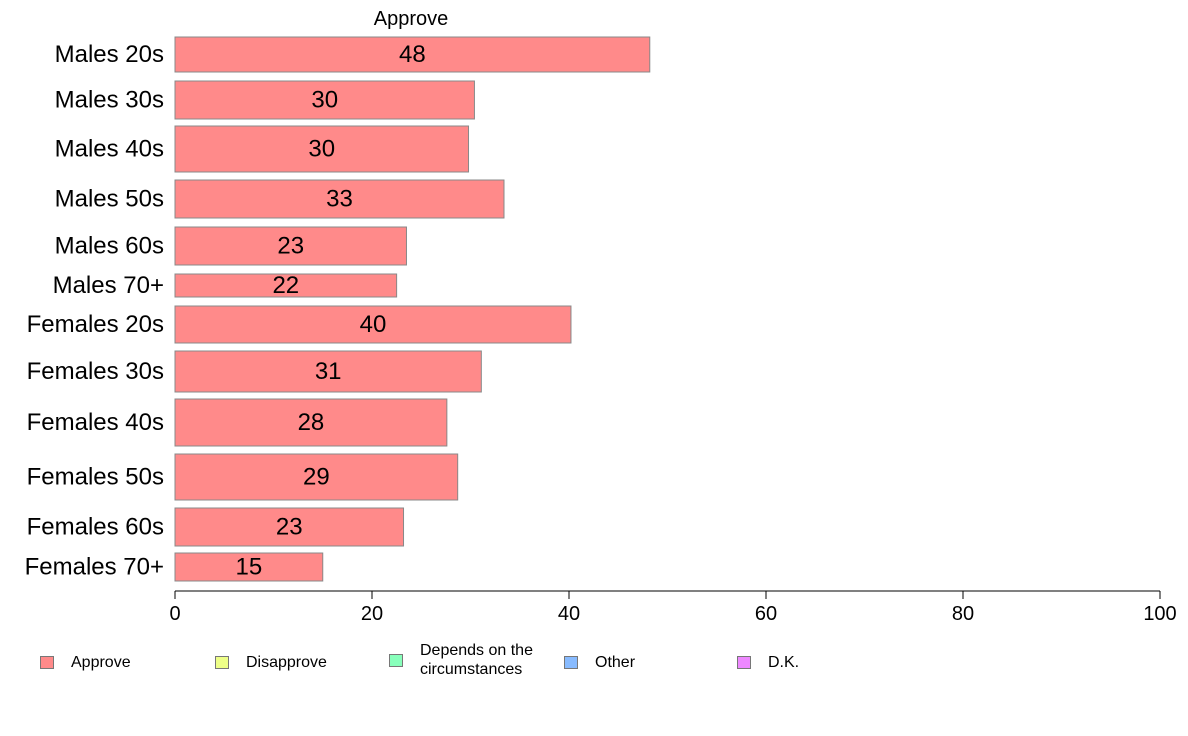 This screenshot has height=736, width=1188. What do you see at coordinates (95, 527) in the screenshot?
I see `category-label-females-60s: Females 60s` at bounding box center [95, 527].